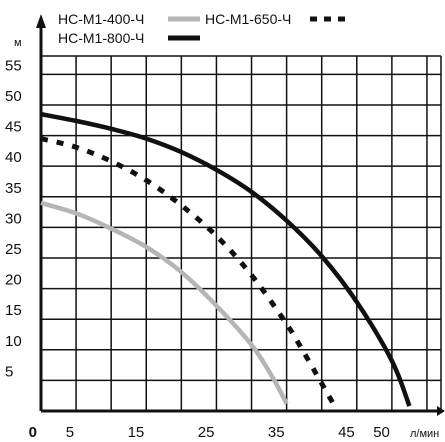 The image size is (445, 442). Describe the element at coordinates (9, 371) in the screenshot. I see `y-tick-label: 5` at that location.